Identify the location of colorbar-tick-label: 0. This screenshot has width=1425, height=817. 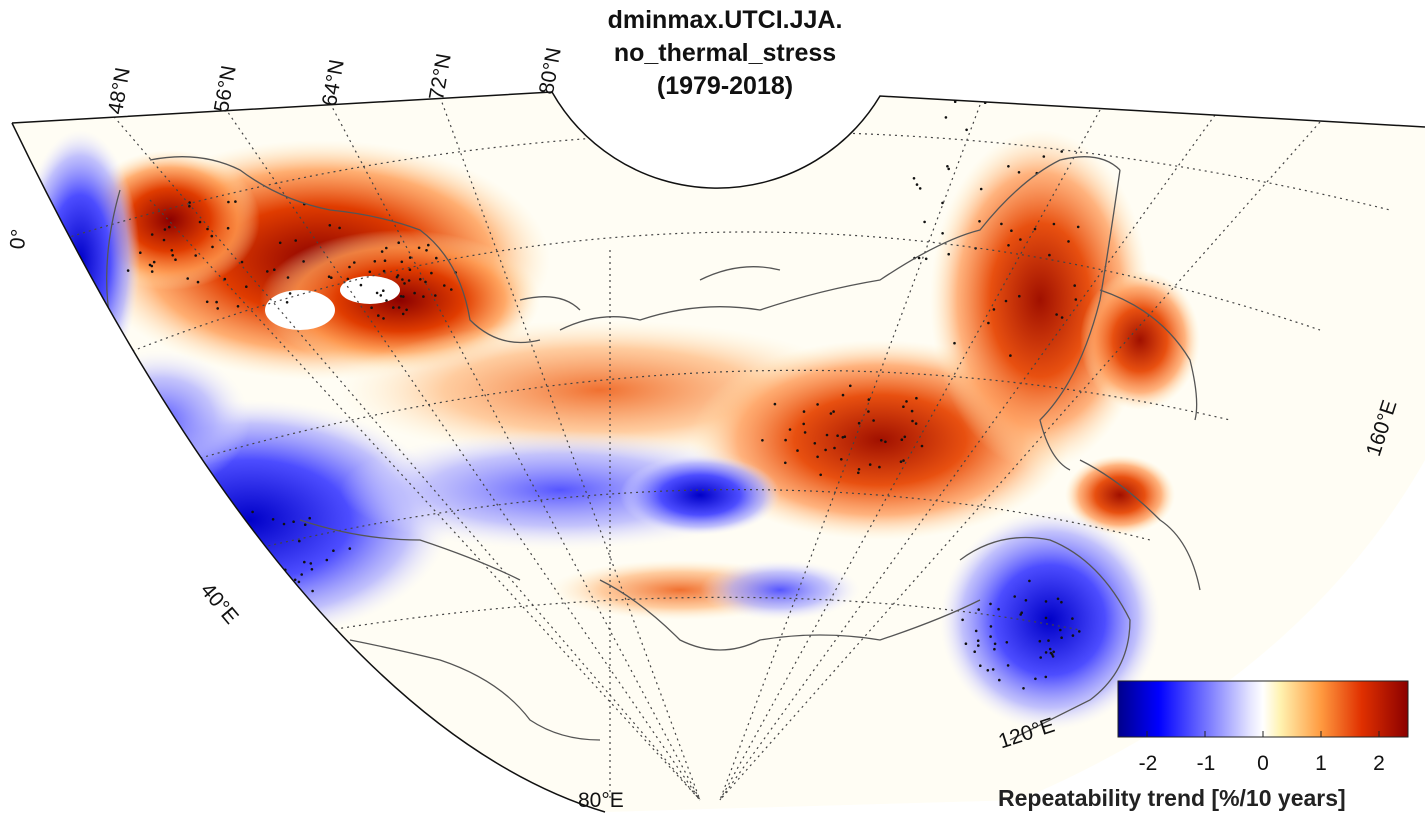
(1263, 763).